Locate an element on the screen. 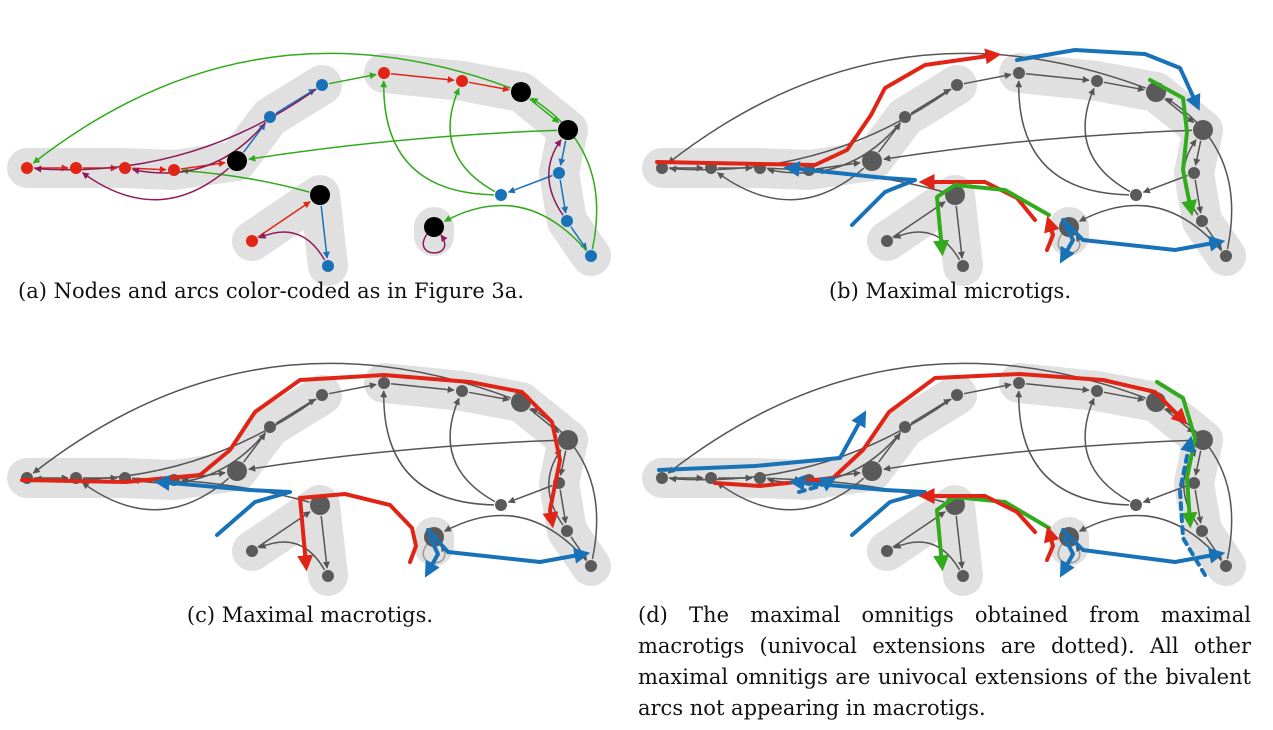  nodes is located at coordinates (944, 479).